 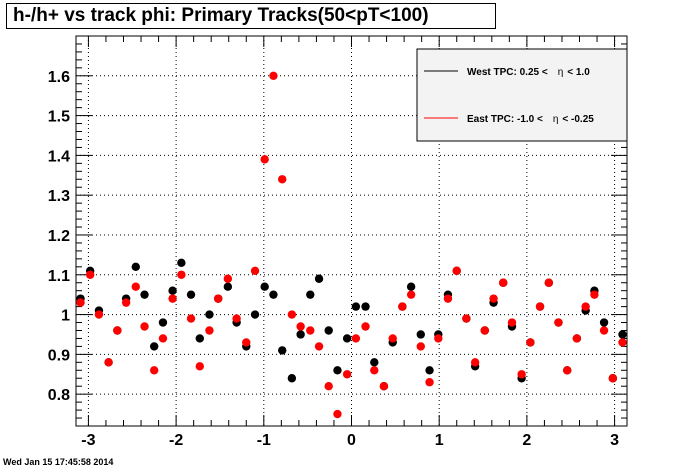 What do you see at coordinates (59, 276) in the screenshot?
I see `y-tick-label: 1.1` at bounding box center [59, 276].